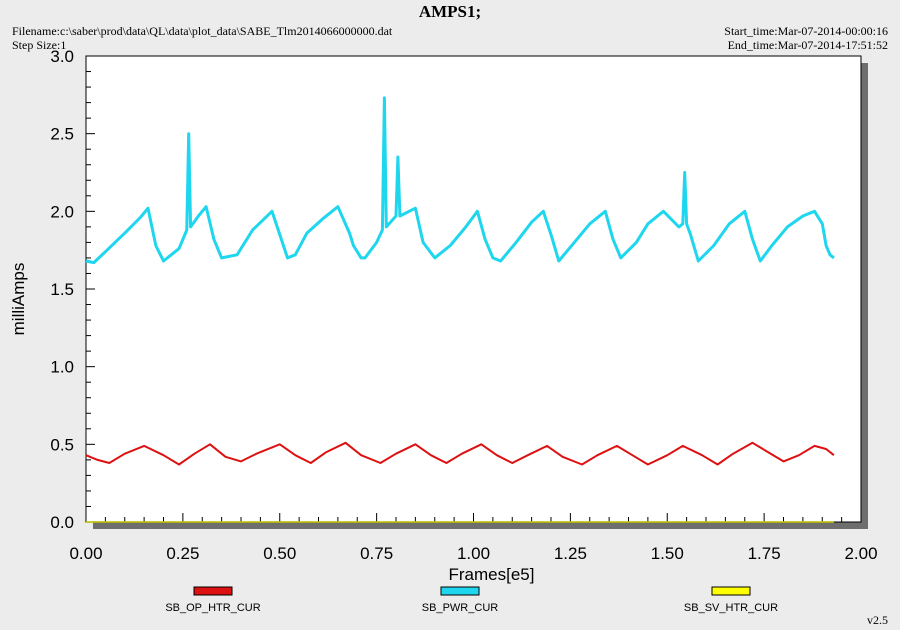 The height and width of the screenshot is (630, 900). I want to click on x-tick-label: 0.75, so click(376, 553).